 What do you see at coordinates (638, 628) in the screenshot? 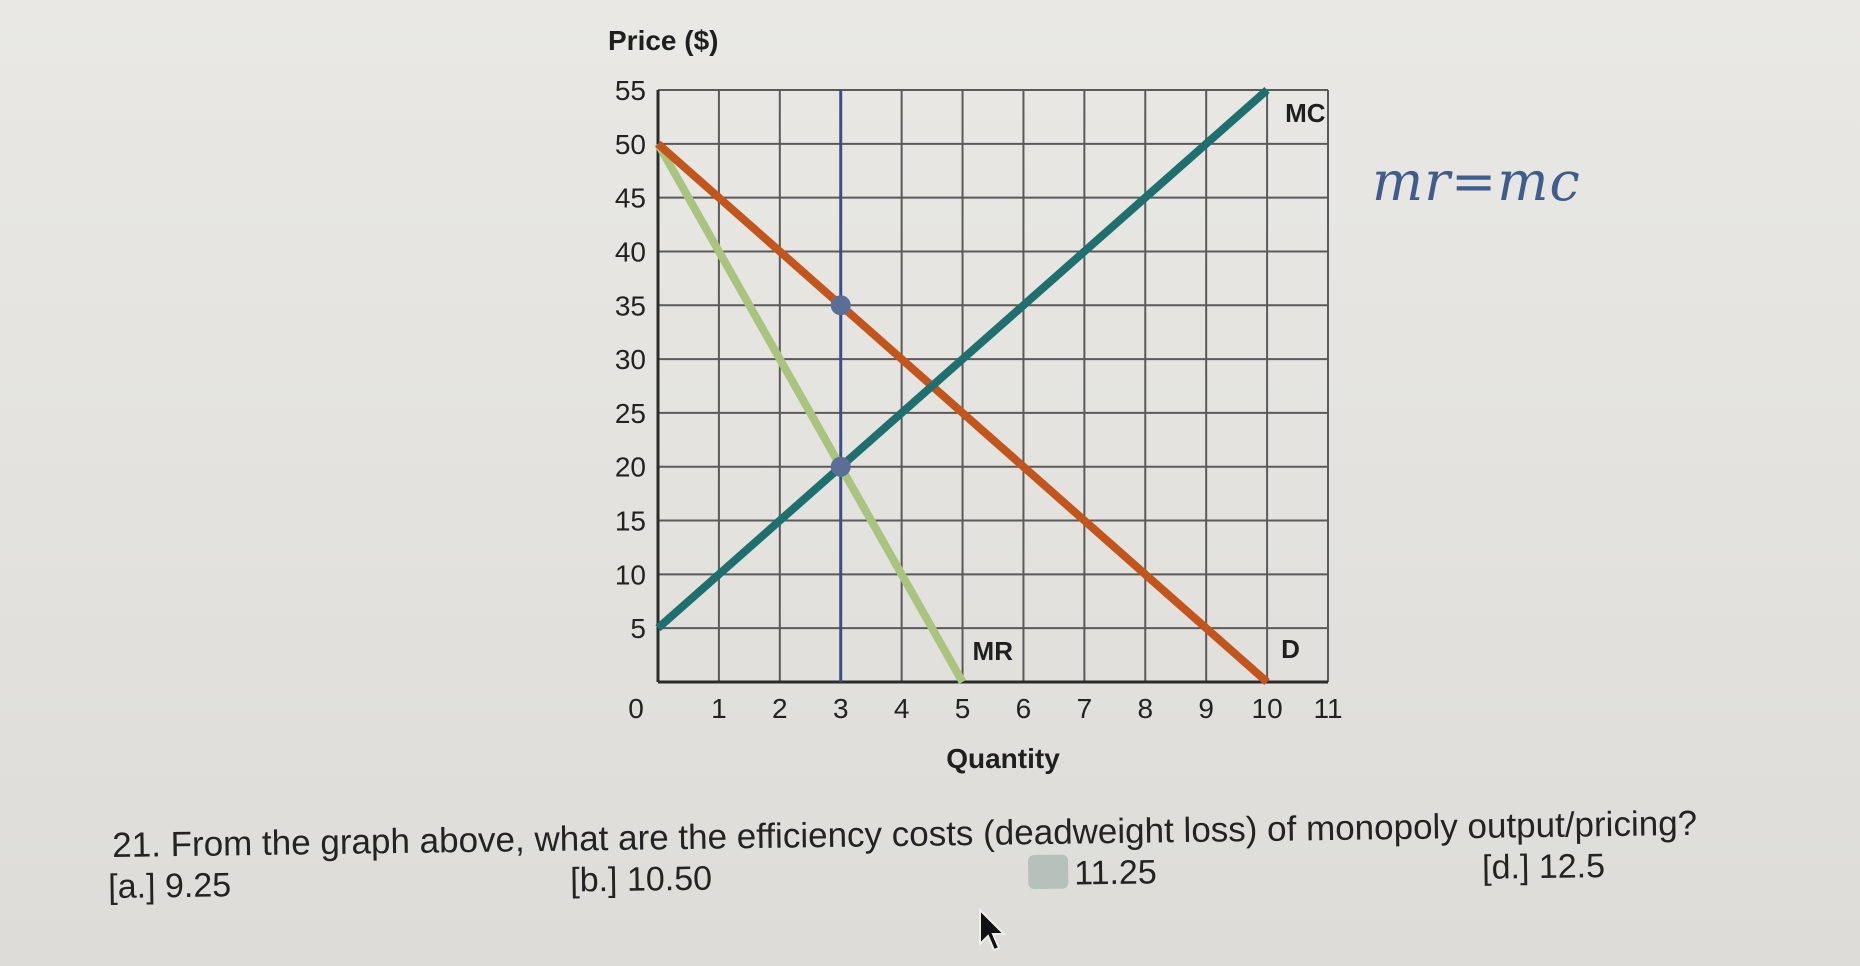
I see `y-tick-label: 5` at bounding box center [638, 628].